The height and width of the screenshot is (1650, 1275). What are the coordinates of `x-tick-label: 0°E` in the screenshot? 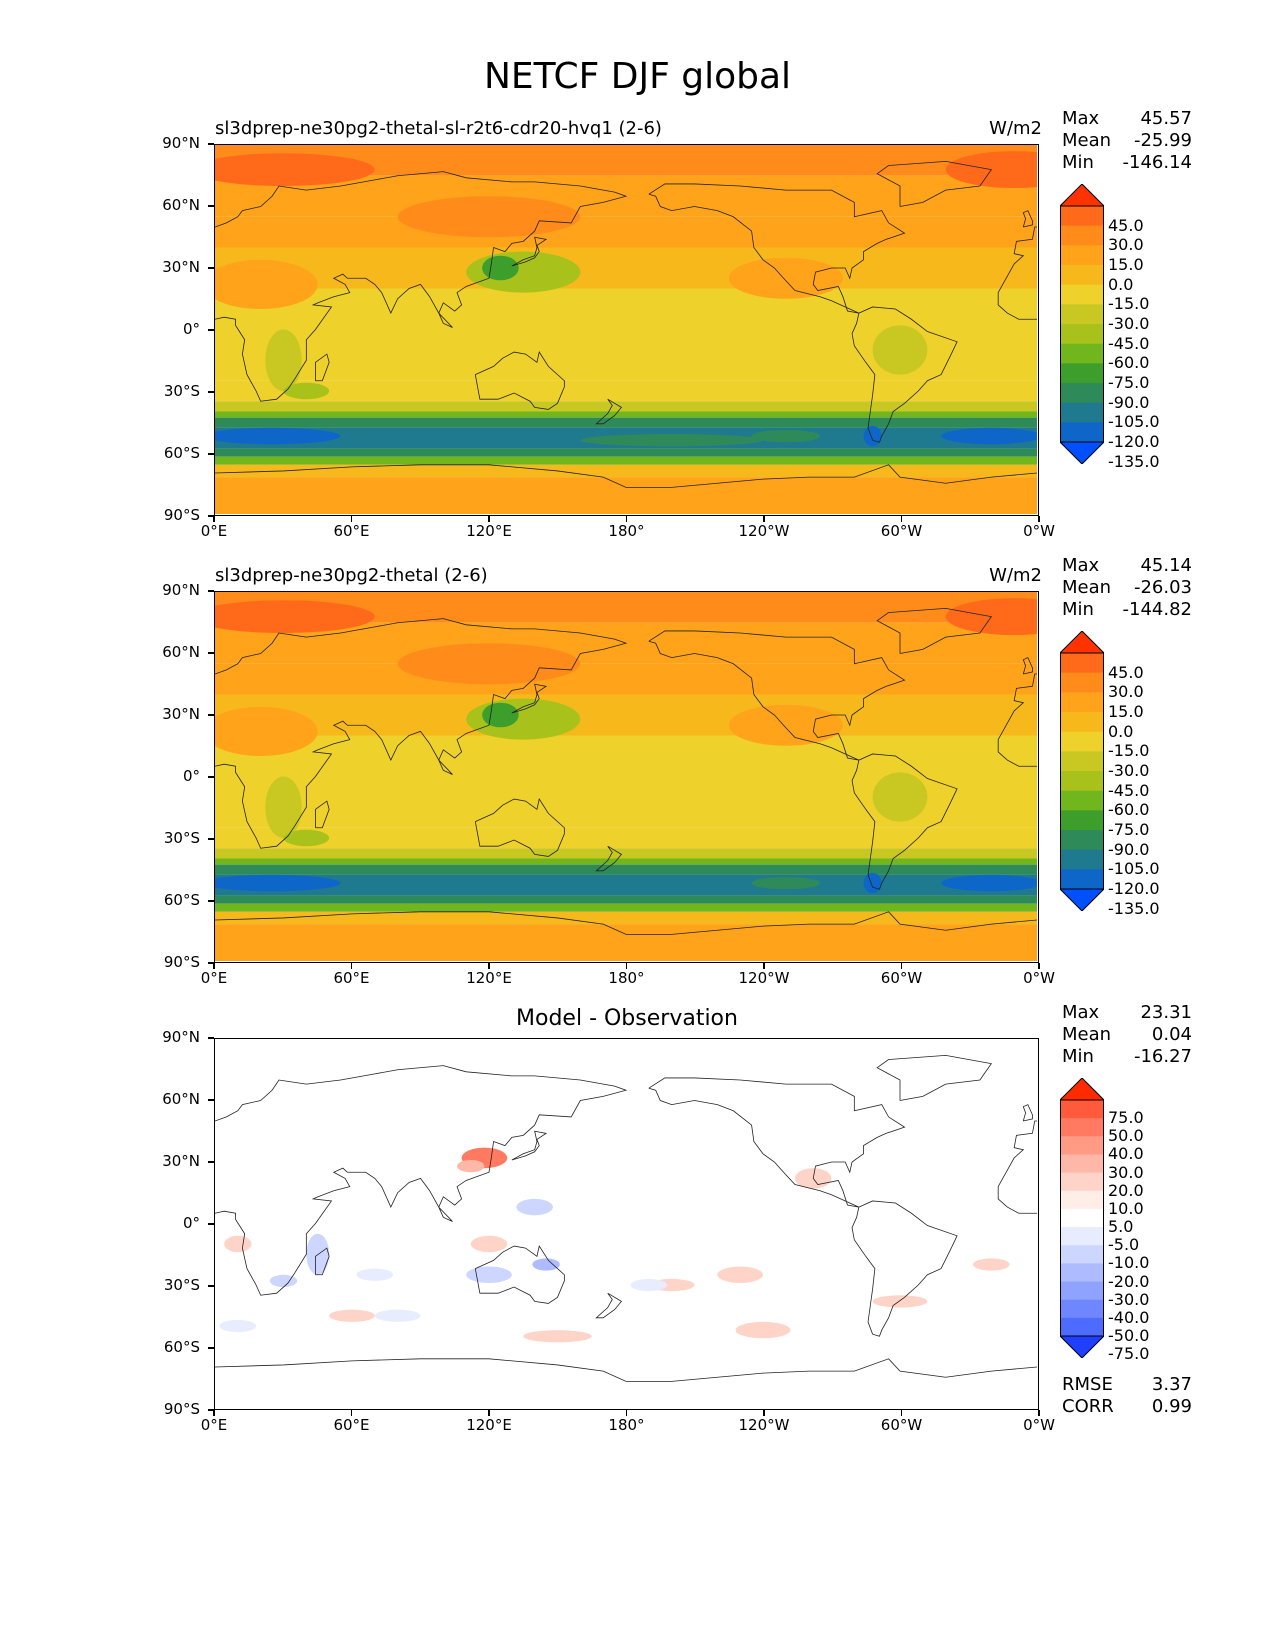 It's located at (214, 975).